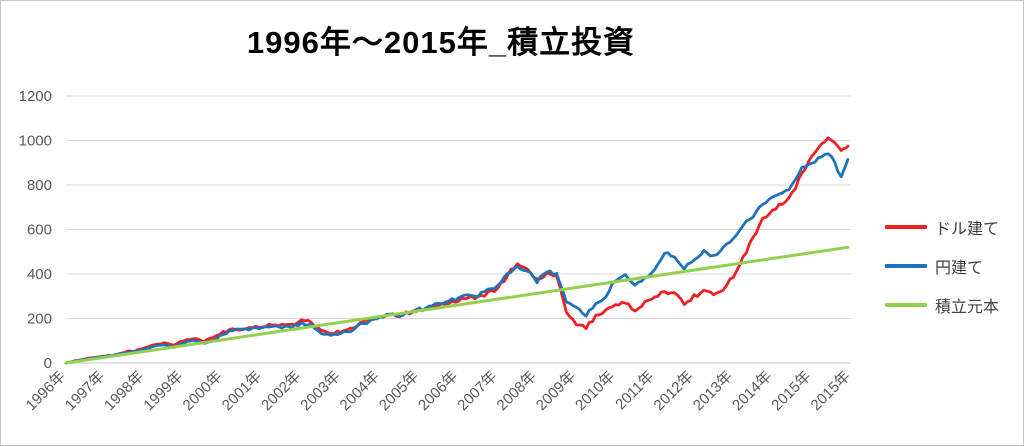 The image size is (1024, 446). I want to click on x-tick-label: 2006年, so click(438, 391).